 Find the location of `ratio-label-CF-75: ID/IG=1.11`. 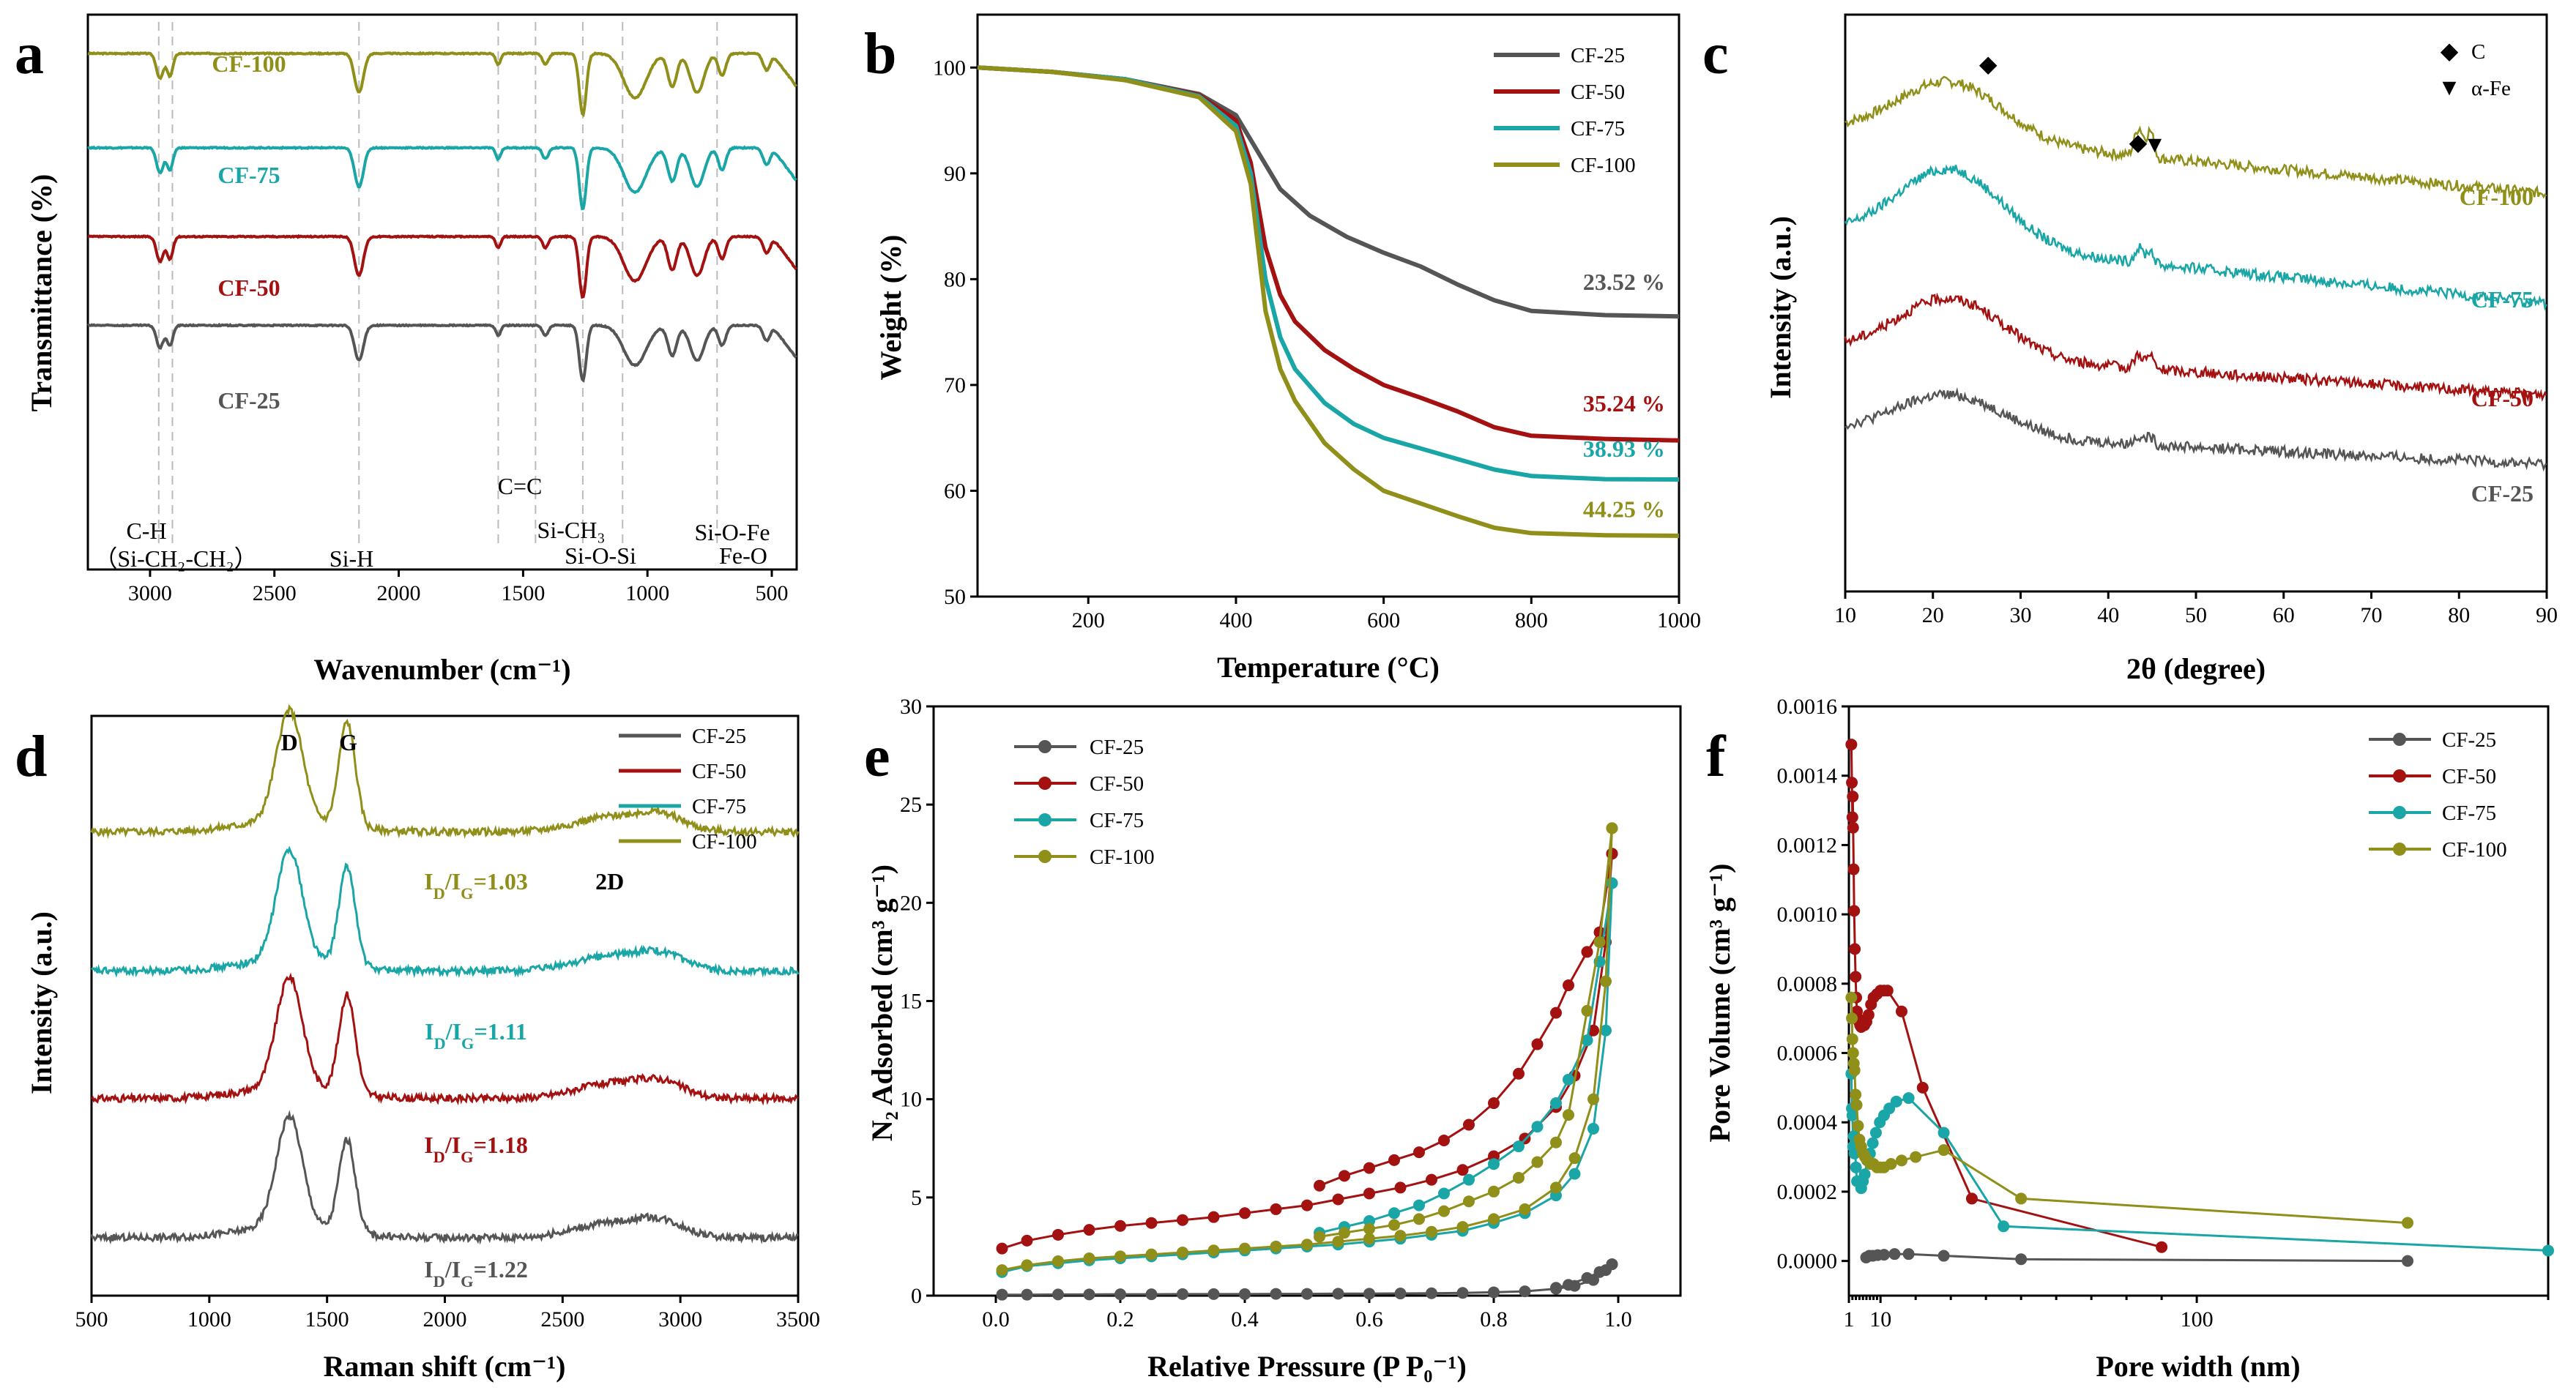

ratio-label-CF-75: ID/IG=1.11 is located at coordinates (476, 1035).